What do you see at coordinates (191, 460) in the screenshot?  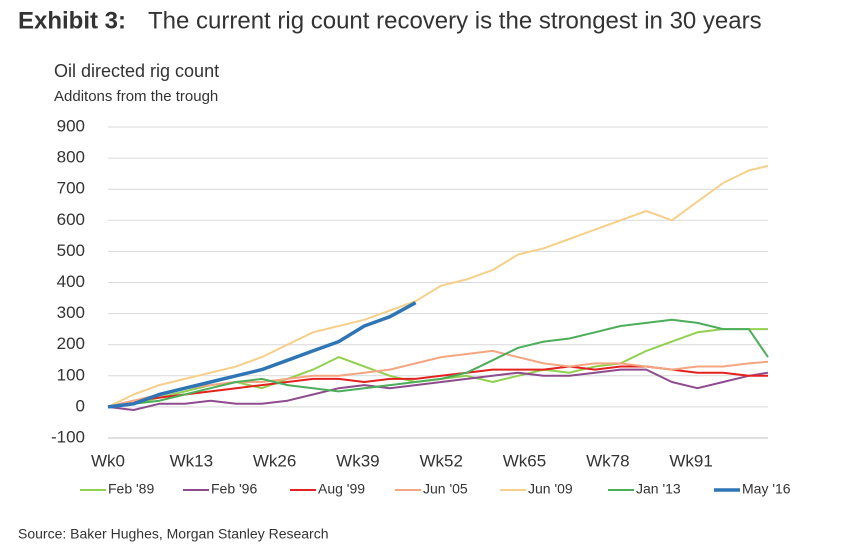 I see `x-tick-label: Wk13` at bounding box center [191, 460].